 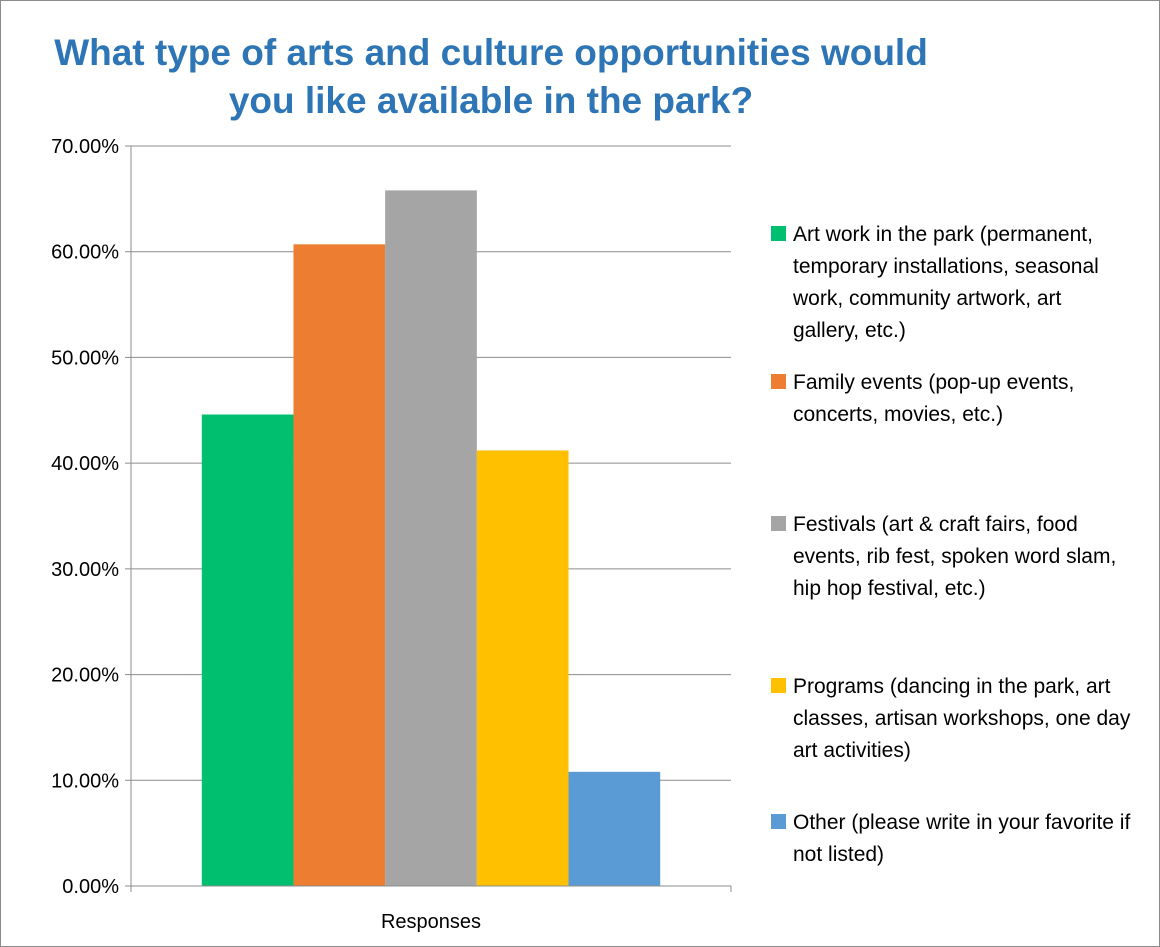 I want to click on legend-swatch-other, so click(x=778, y=821).